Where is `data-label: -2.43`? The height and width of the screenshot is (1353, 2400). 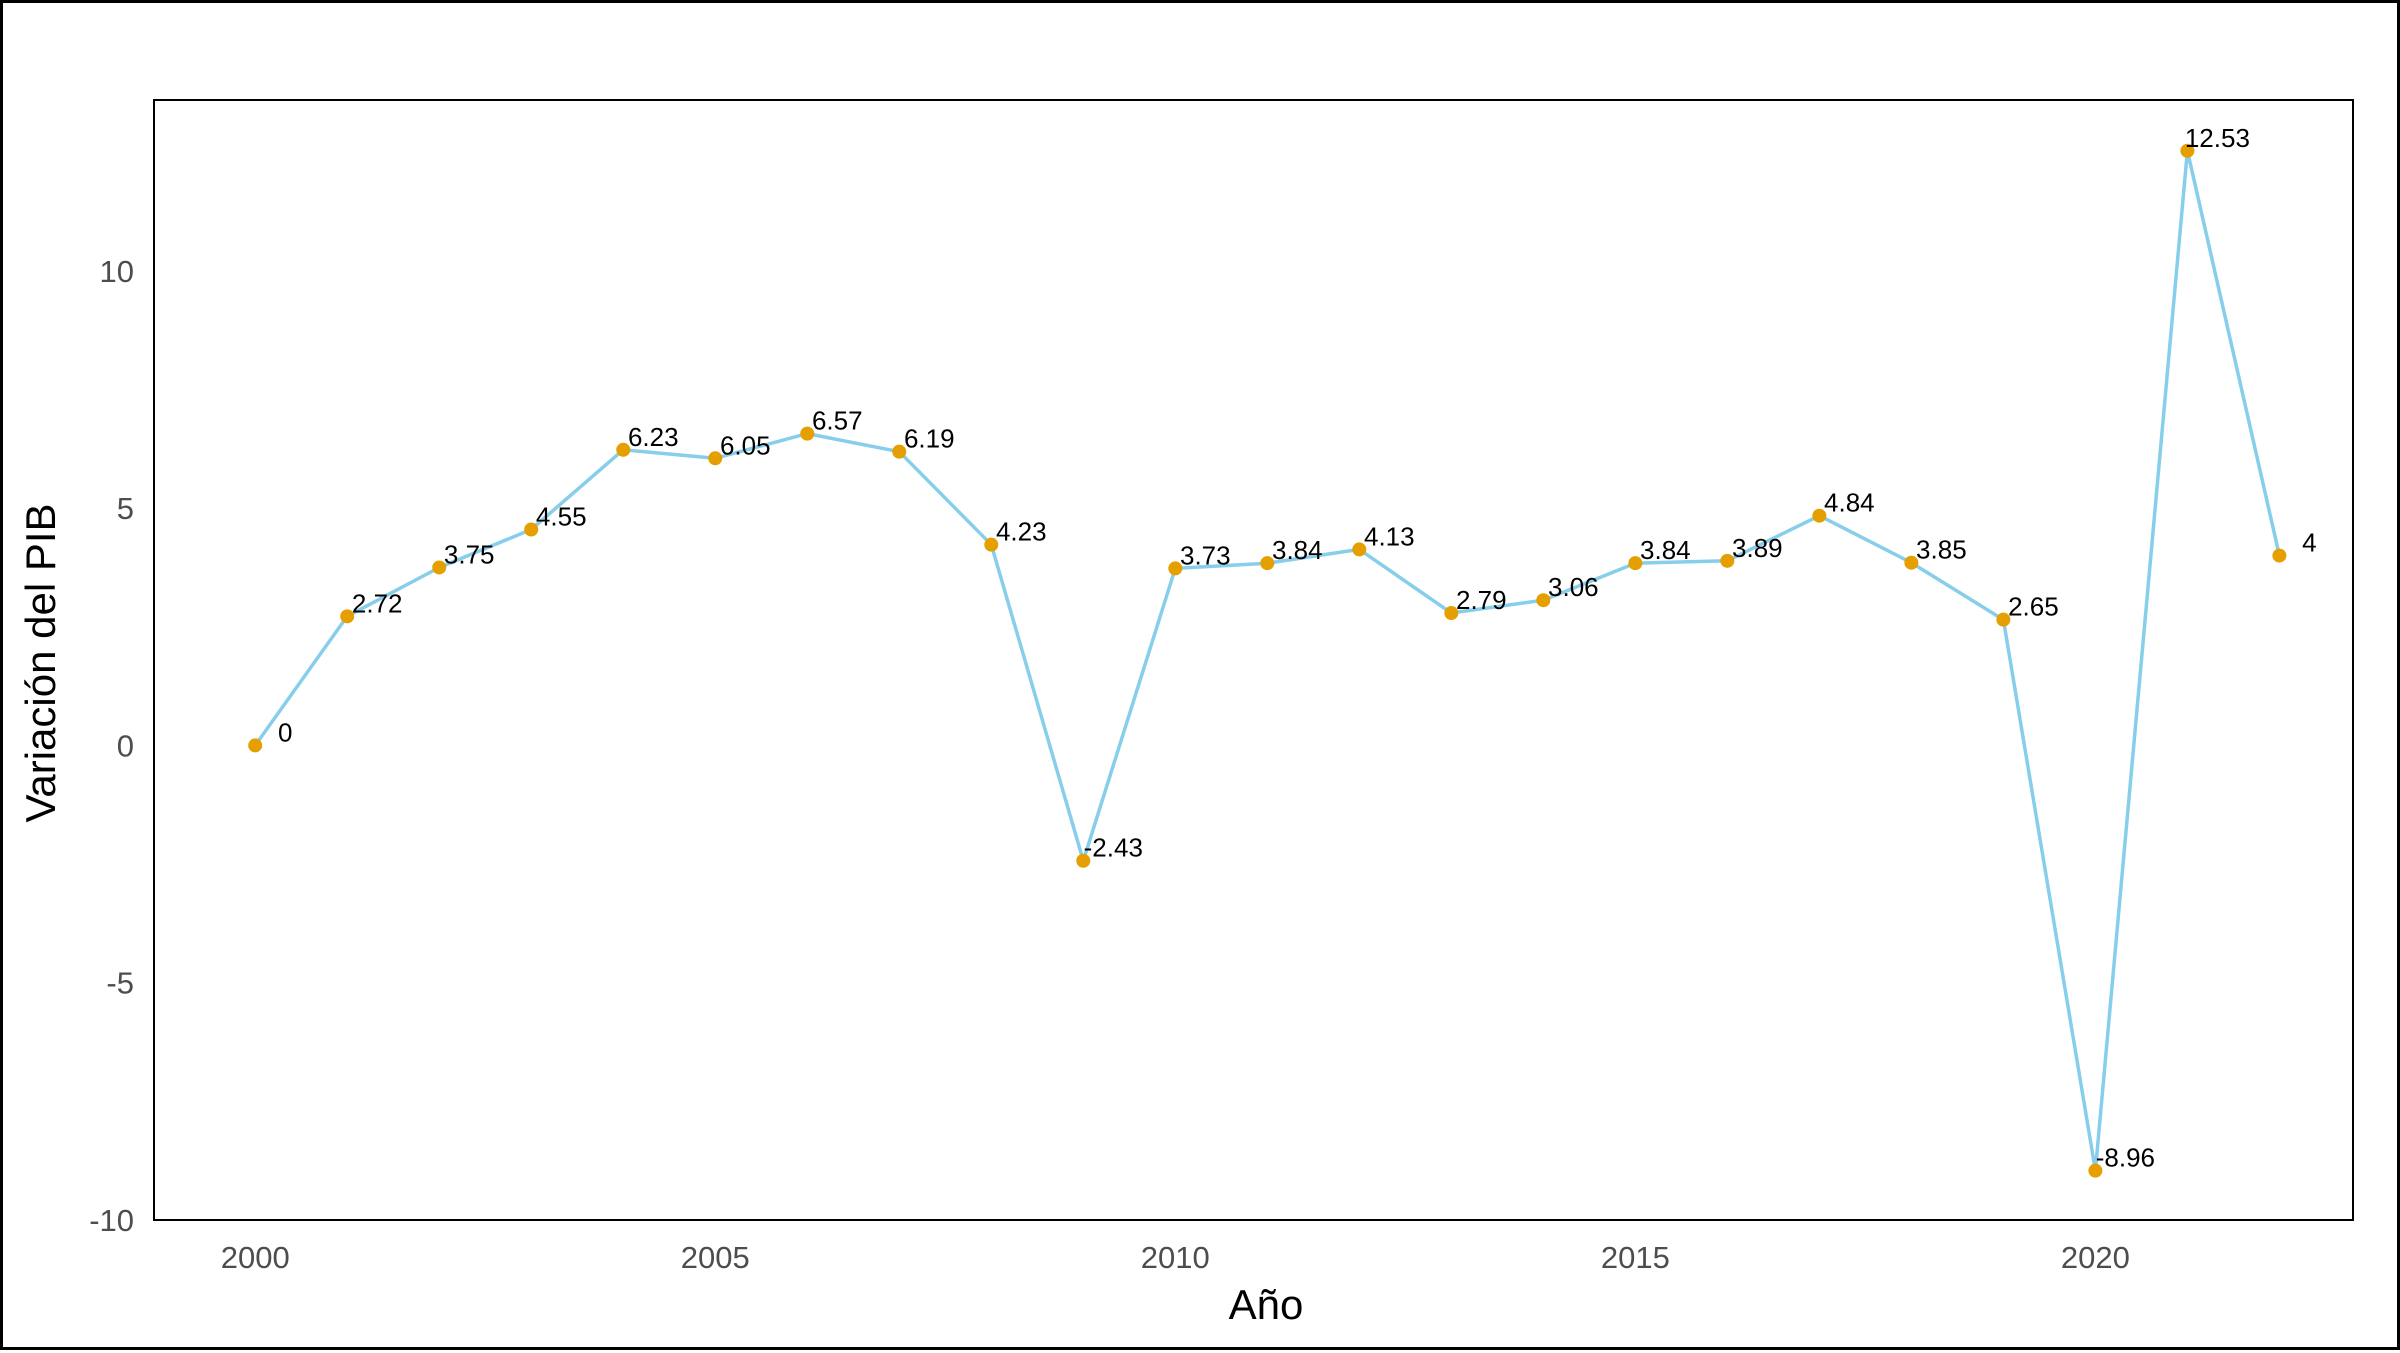 data-label: -2.43 is located at coordinates (1113, 848).